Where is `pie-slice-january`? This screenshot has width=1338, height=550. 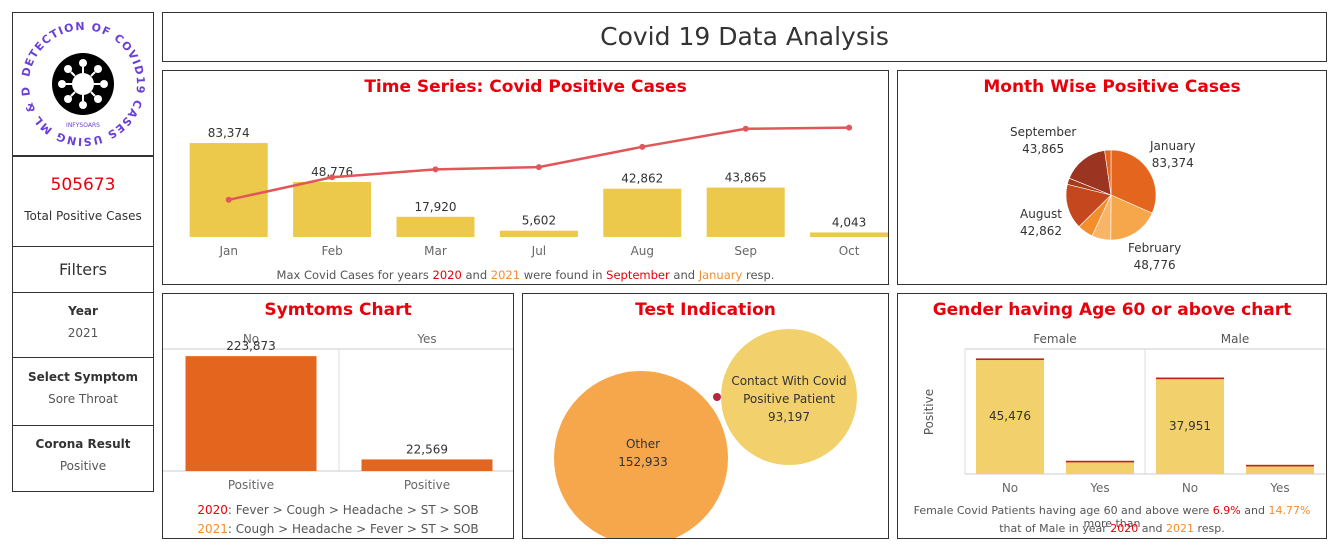
pie-slice-january is located at coordinates (1133, 181).